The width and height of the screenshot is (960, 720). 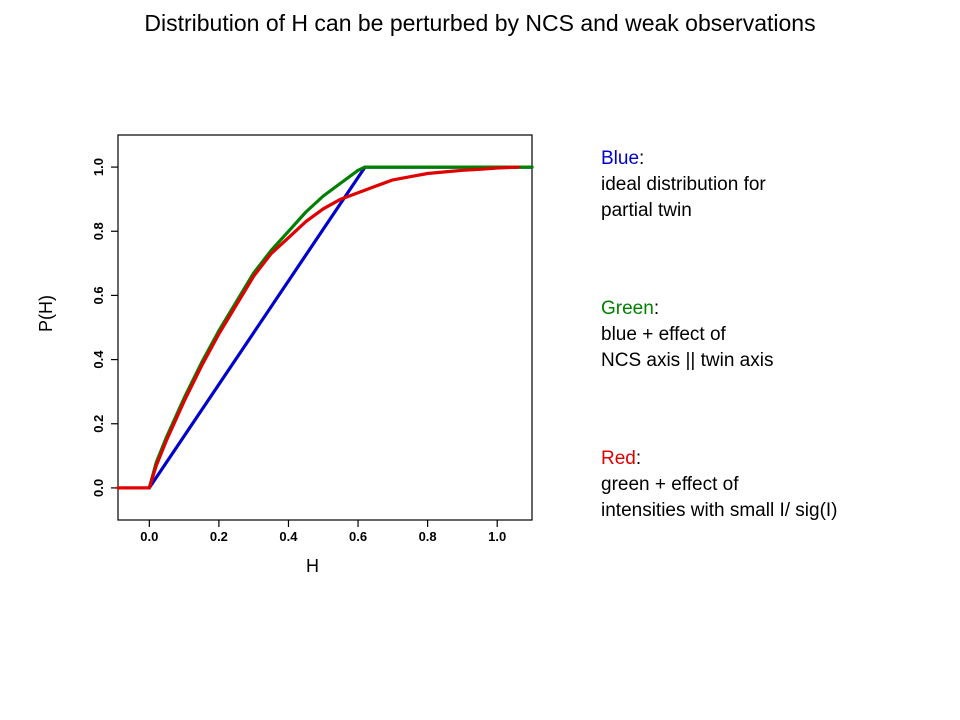 I want to click on x-tick-label-5: 1.0, so click(x=497, y=536).